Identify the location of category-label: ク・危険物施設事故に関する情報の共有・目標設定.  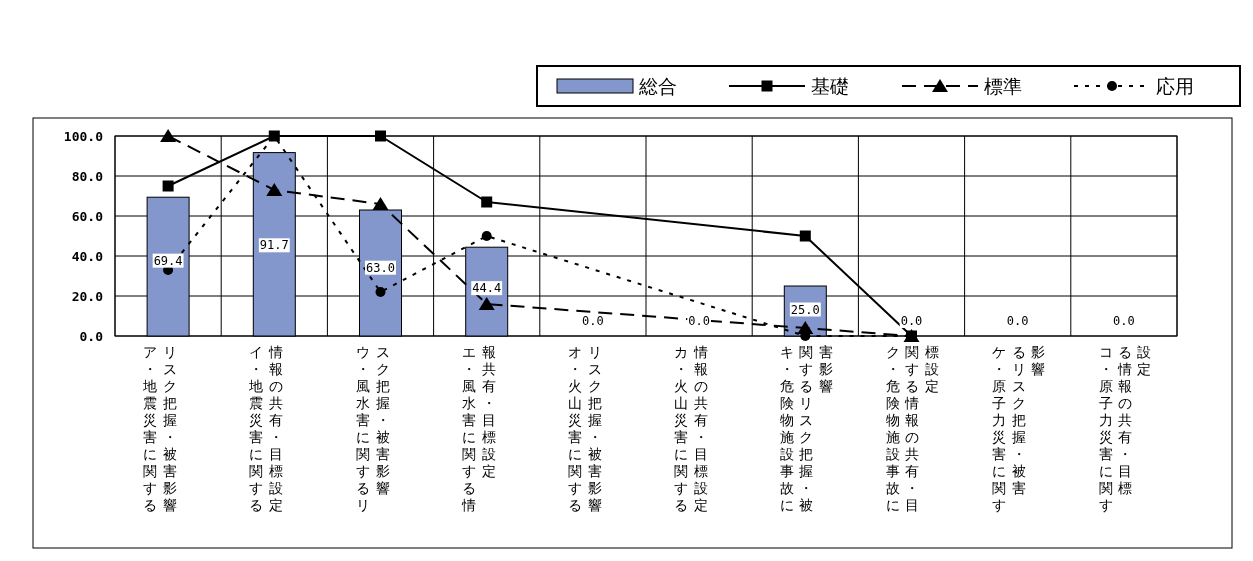
(912, 428).